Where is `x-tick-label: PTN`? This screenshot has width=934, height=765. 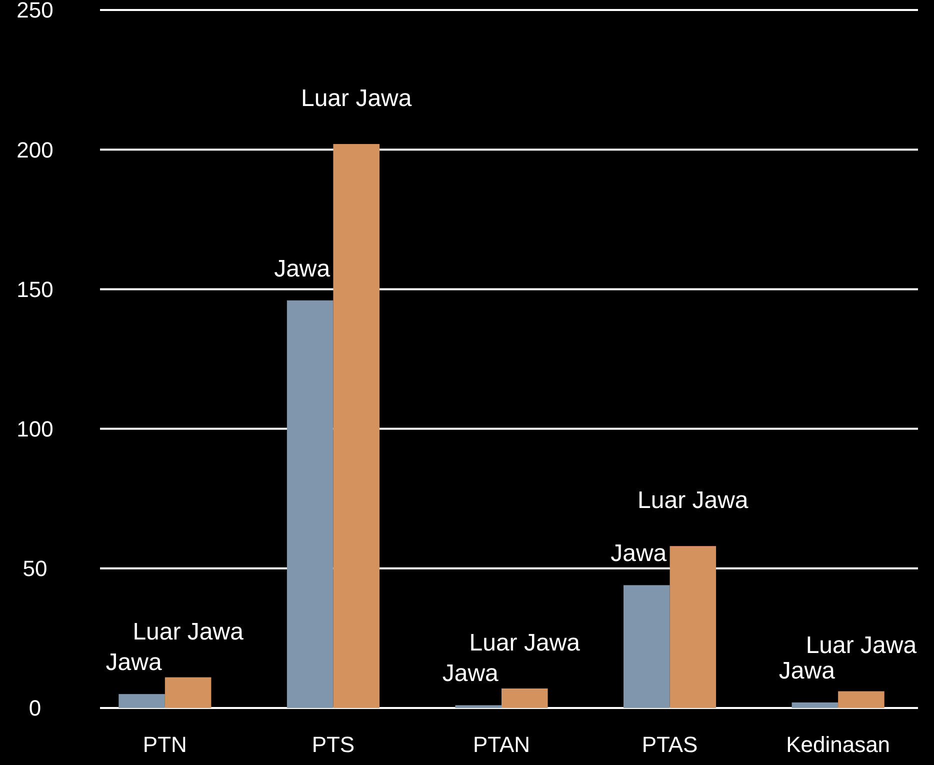 x-tick-label: PTN is located at coordinates (164, 744).